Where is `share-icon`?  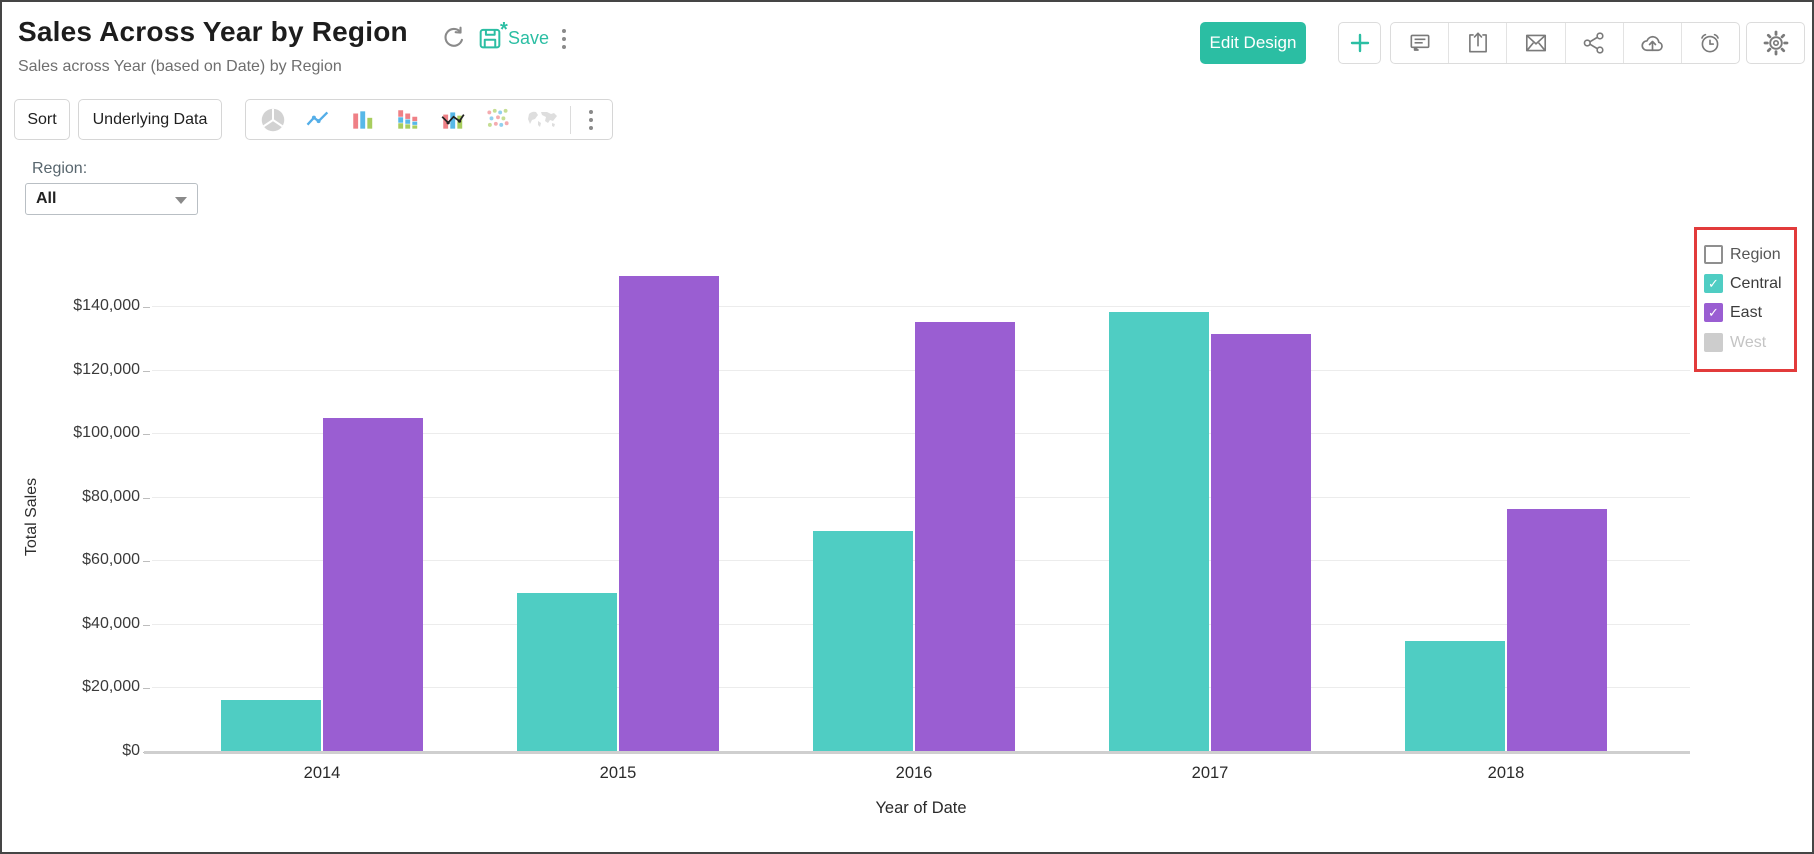
share-icon is located at coordinates (1594, 43).